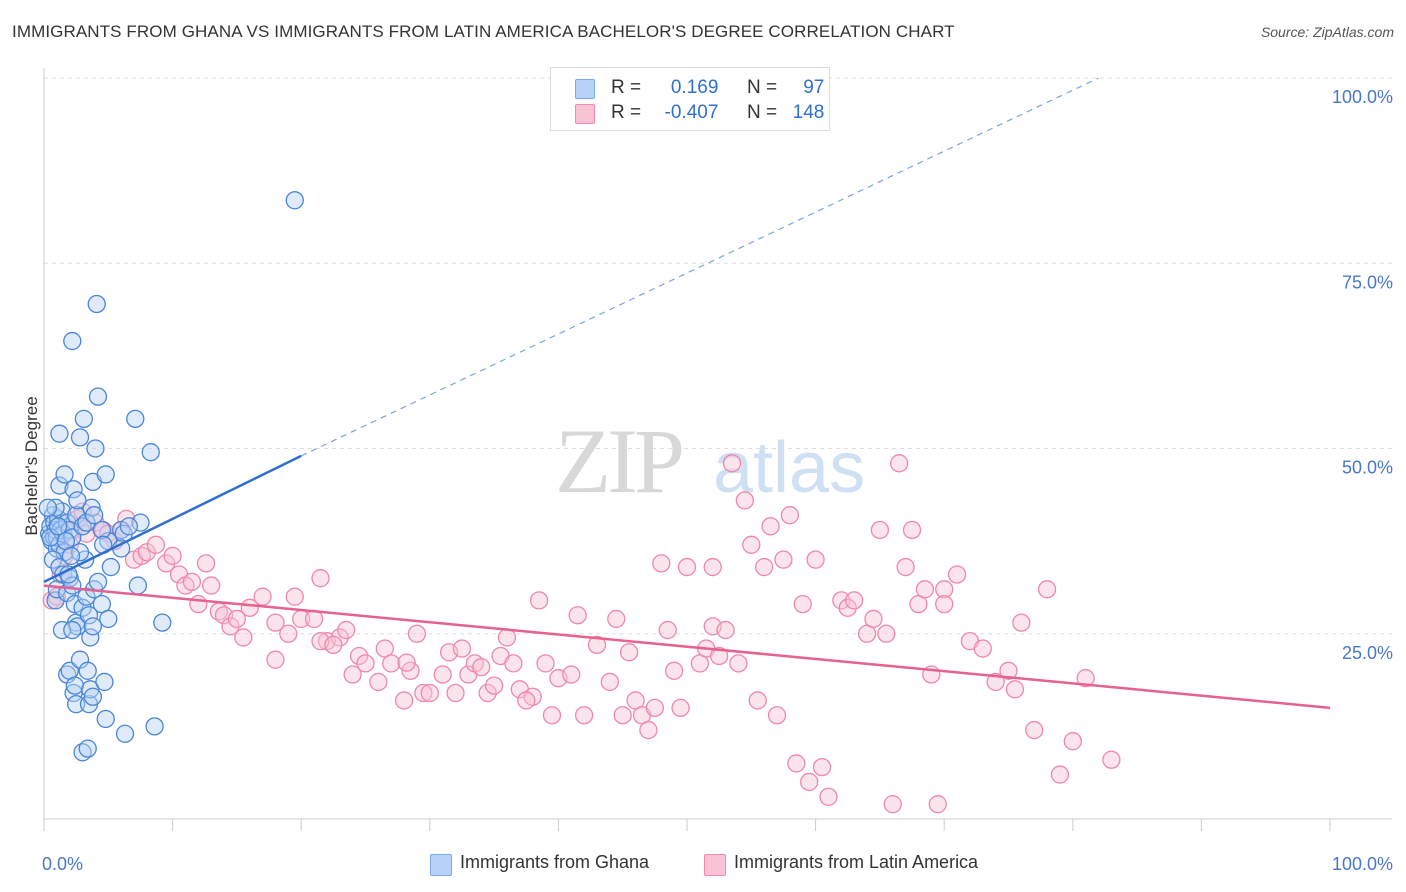 The image size is (1406, 892). Describe the element at coordinates (1327, 32) in the screenshot. I see `source-label: Source: ZipAtlas.com` at that location.